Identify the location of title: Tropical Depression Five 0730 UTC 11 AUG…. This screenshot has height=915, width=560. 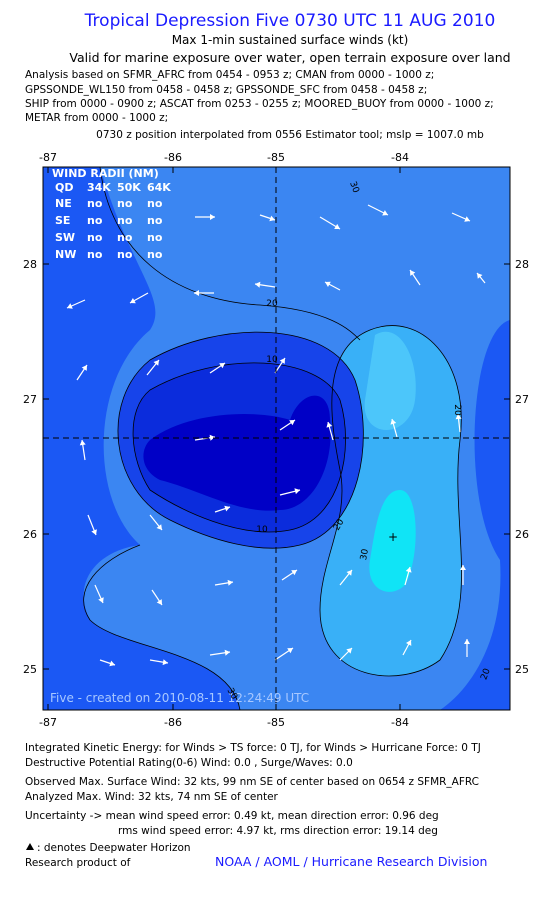
(290, 21).